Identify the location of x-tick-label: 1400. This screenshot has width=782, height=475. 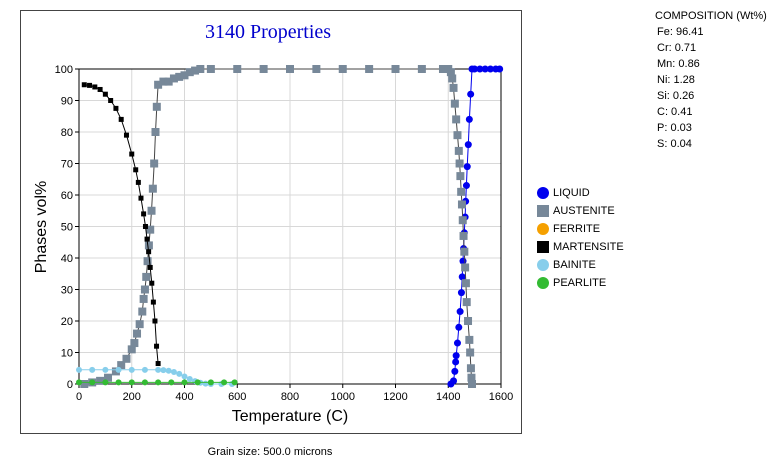
(448, 397).